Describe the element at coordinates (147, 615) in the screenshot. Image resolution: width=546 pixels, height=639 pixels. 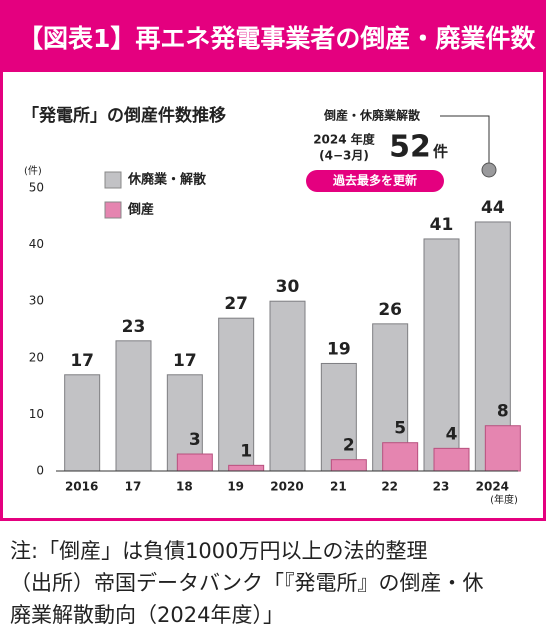
I see `note: 廃業解散動向（2024年度）」` at that location.